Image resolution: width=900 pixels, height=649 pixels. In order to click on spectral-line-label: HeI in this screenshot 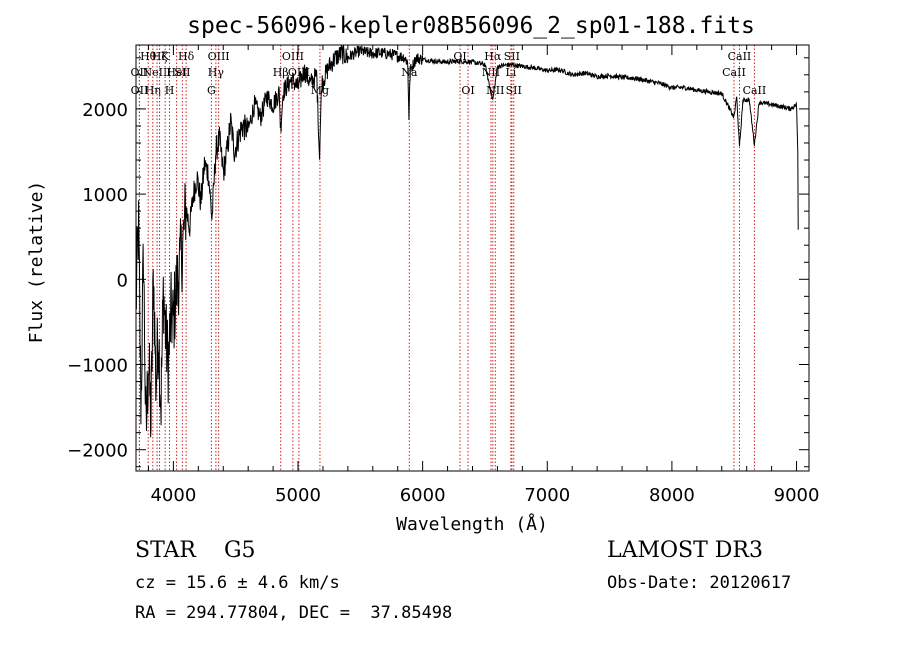, I will do `click(176, 72)`.